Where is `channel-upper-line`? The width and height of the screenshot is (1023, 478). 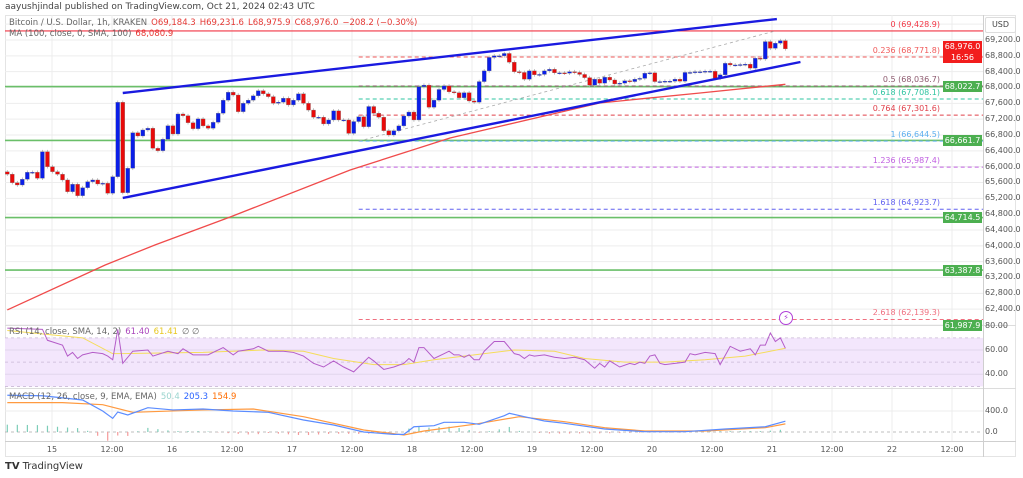
channel-upper-line is located at coordinates (450, 56).